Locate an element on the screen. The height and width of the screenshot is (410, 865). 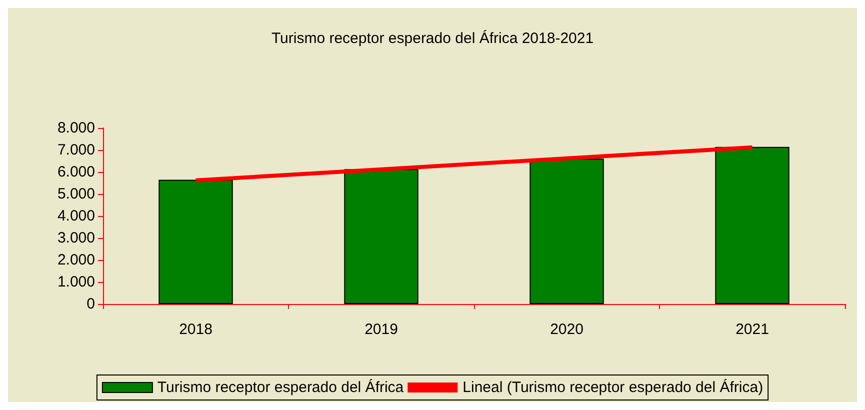
x-tick-label: 2018 is located at coordinates (195, 329).